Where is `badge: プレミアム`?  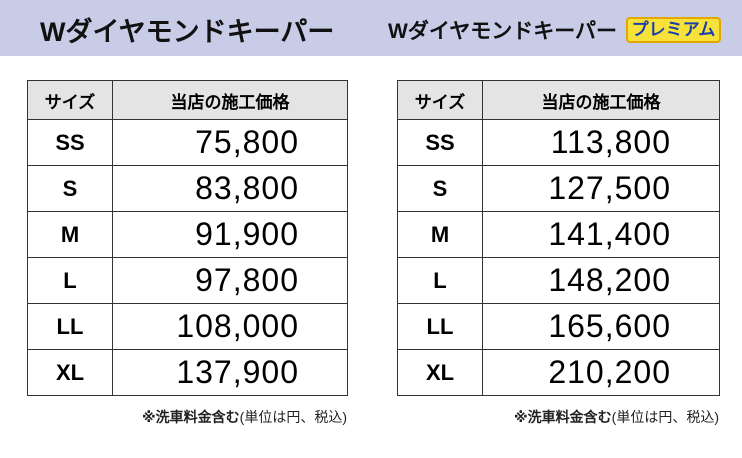
badge: プレミアム is located at coordinates (673, 30).